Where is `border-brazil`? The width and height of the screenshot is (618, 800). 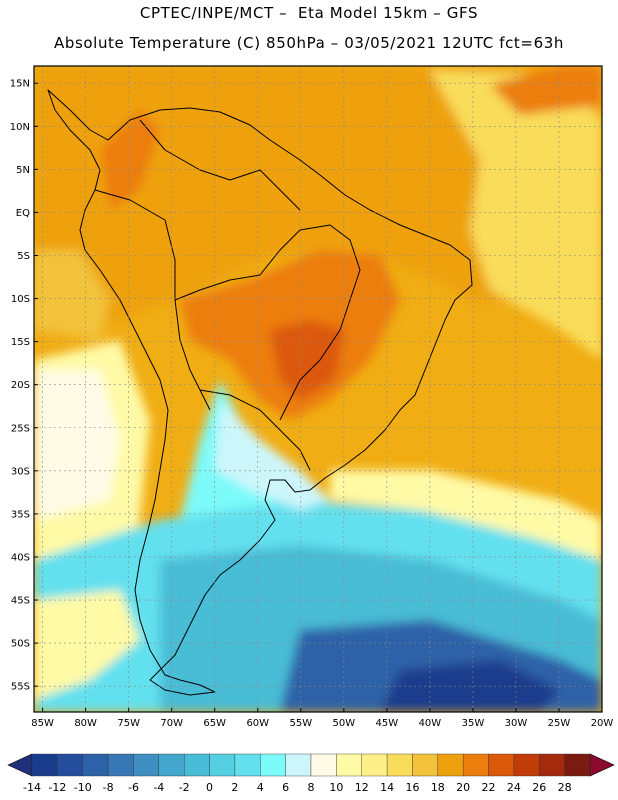 border-brazil is located at coordinates (267, 322).